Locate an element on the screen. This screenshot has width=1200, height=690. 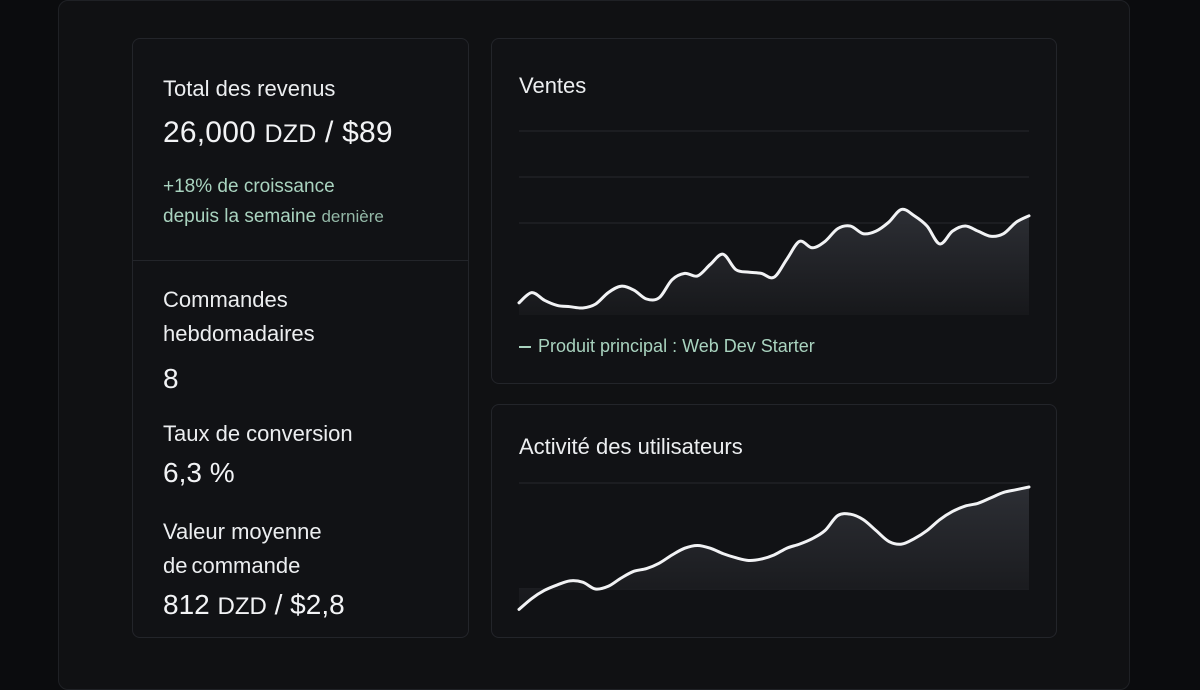
sales-title: Ventes is located at coordinates (553, 85).